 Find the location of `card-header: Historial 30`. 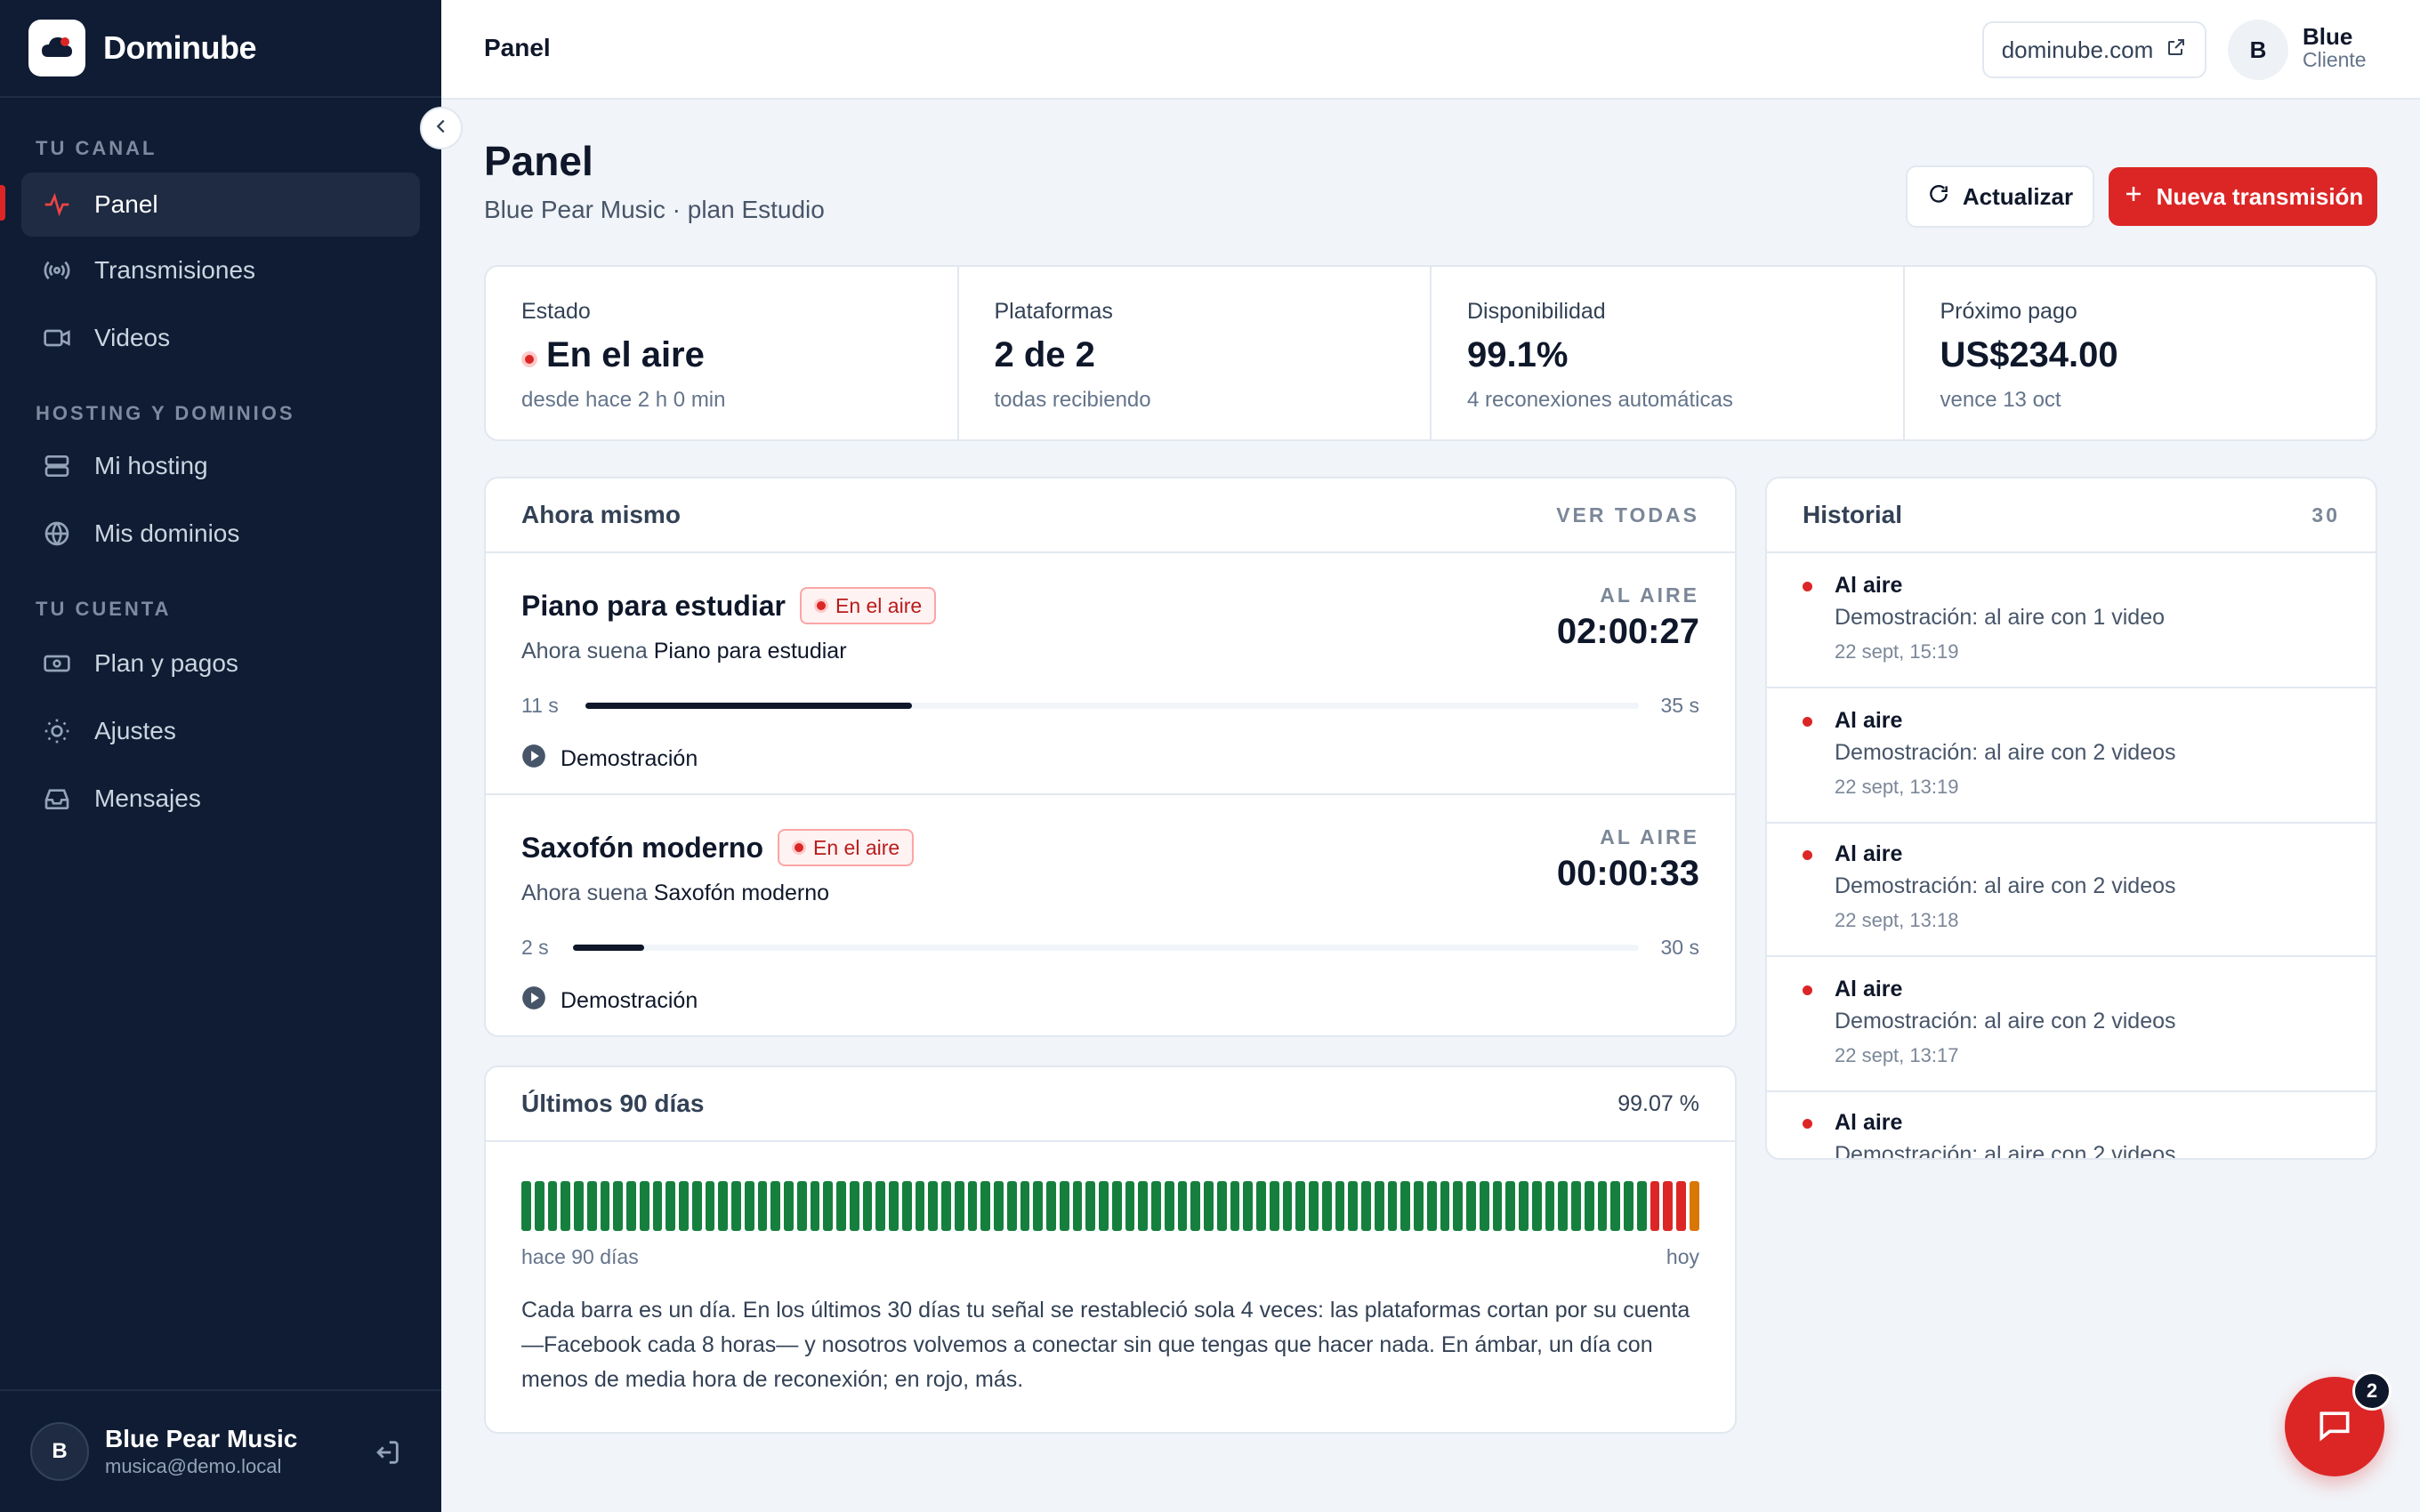

card-header: Historial 30 is located at coordinates (2071, 516).